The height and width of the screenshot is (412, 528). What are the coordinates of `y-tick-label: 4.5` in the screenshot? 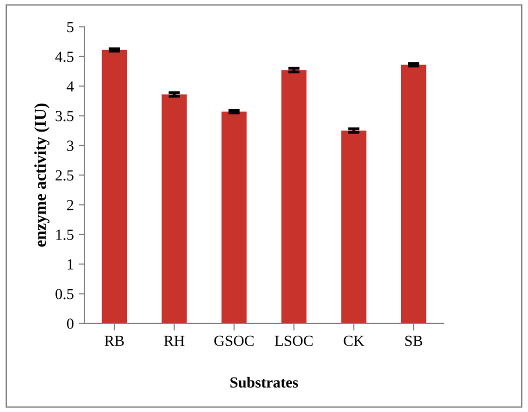 It's located at (64, 57).